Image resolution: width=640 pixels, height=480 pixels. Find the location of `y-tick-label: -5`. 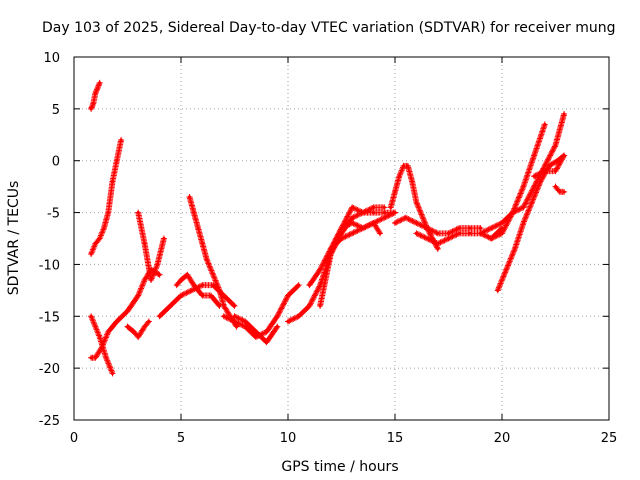

y-tick-label: -5 is located at coordinates (53, 214).